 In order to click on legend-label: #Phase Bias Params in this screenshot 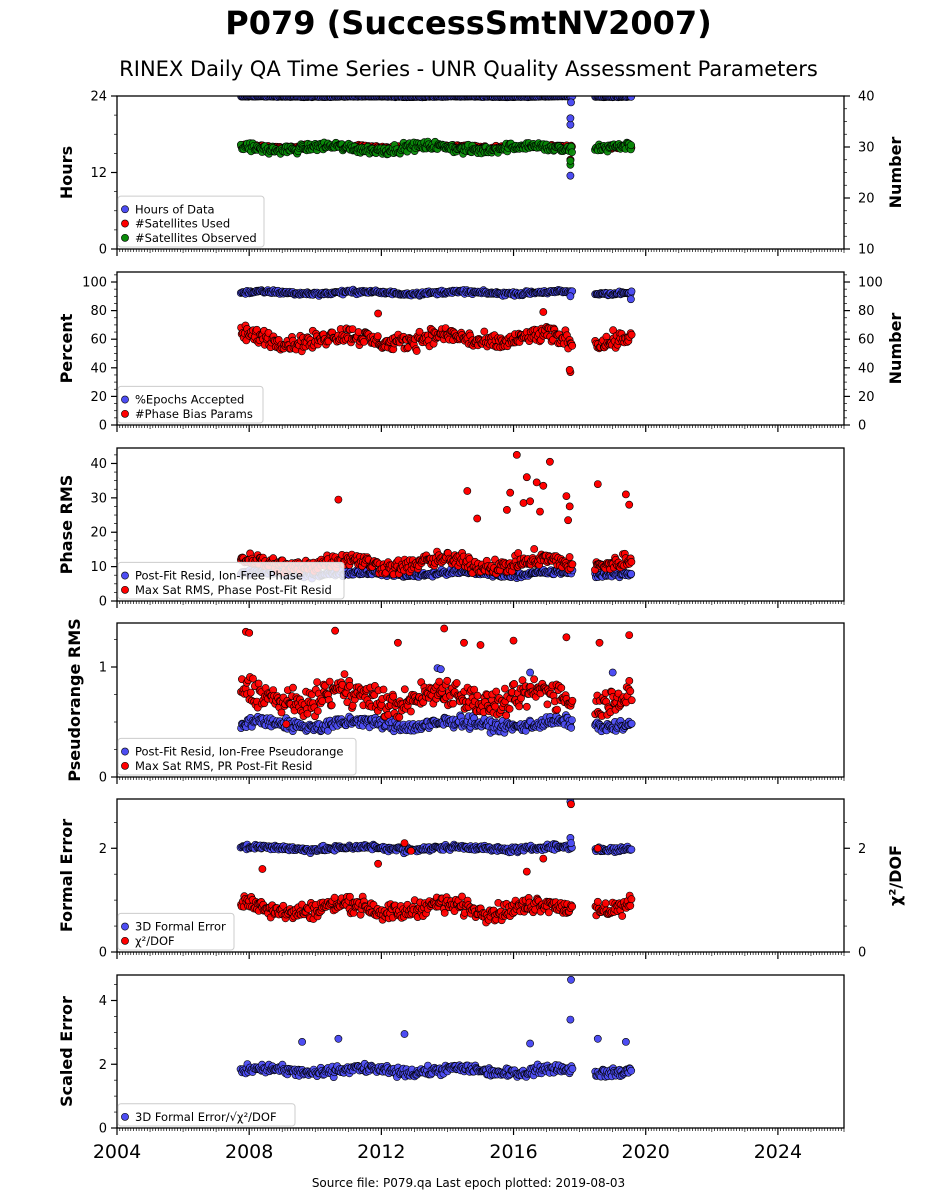, I will do `click(194, 414)`.